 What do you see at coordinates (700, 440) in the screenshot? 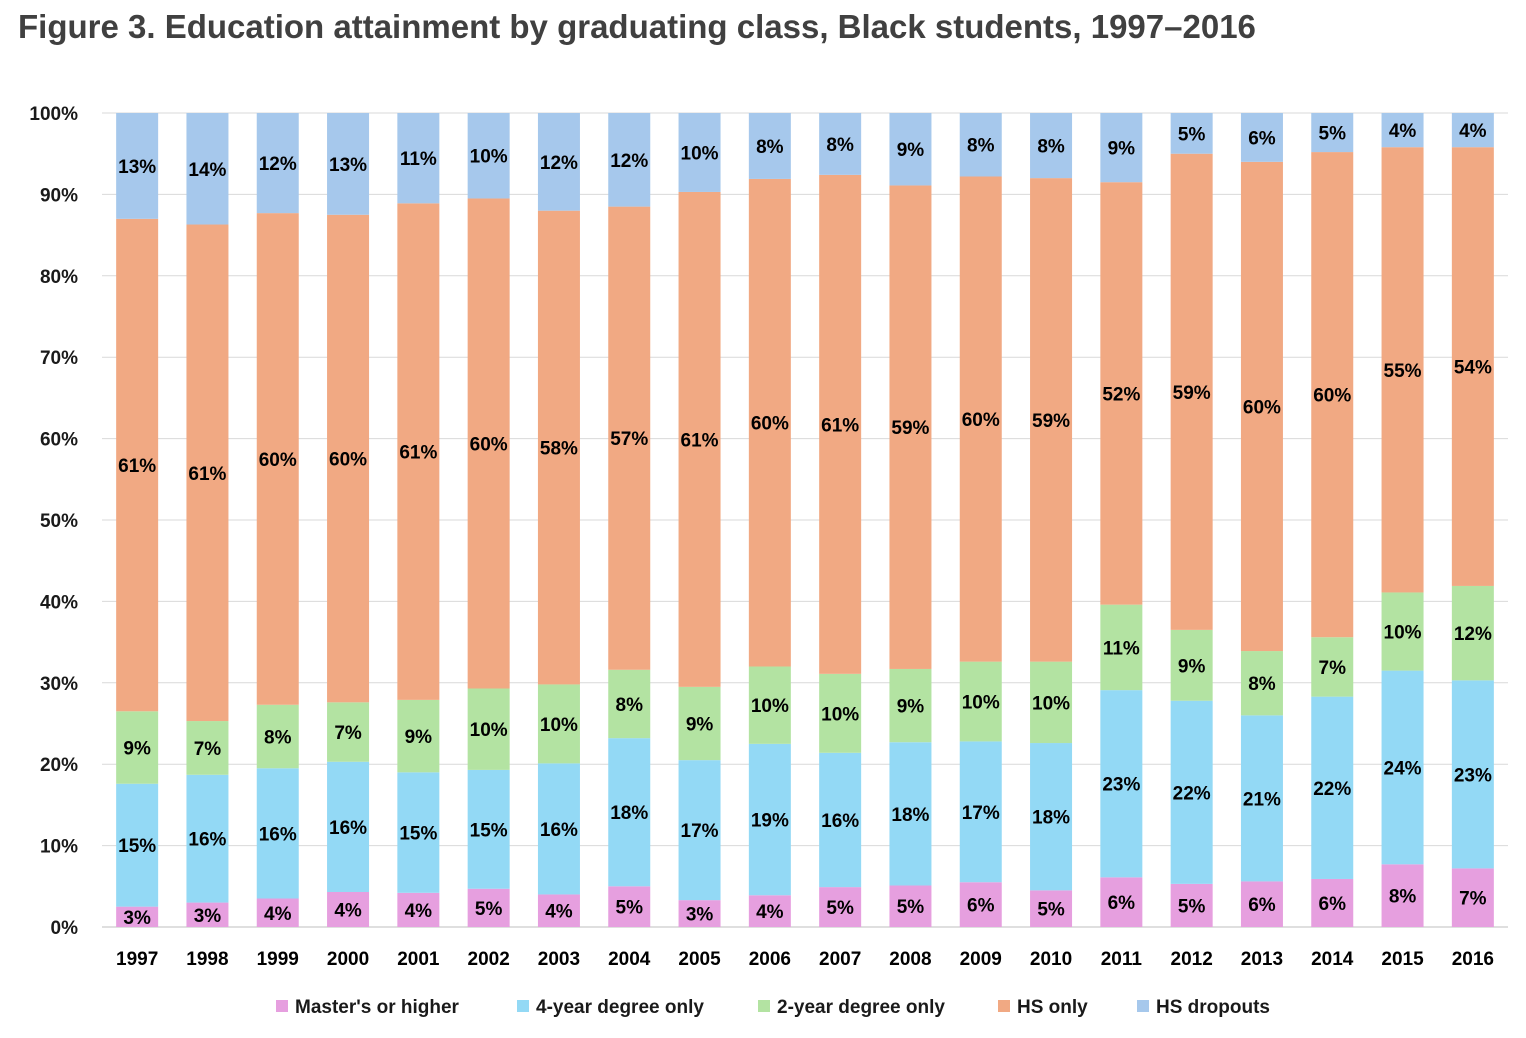
I see `data-label: 61%` at bounding box center [700, 440].